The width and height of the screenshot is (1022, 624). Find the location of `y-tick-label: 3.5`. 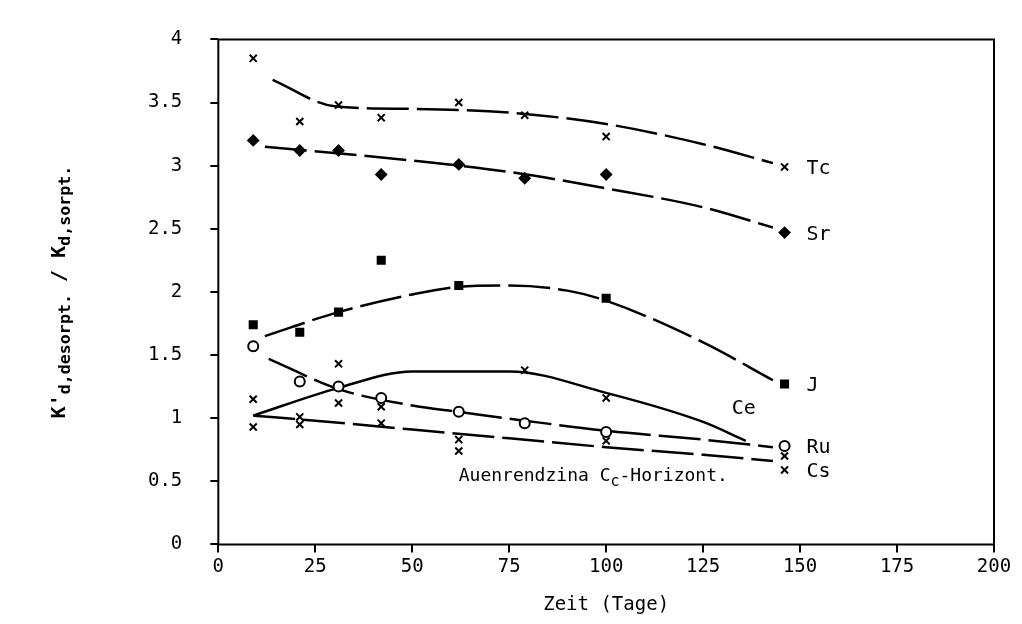

y-tick-label: 3.5 is located at coordinates (165, 100).